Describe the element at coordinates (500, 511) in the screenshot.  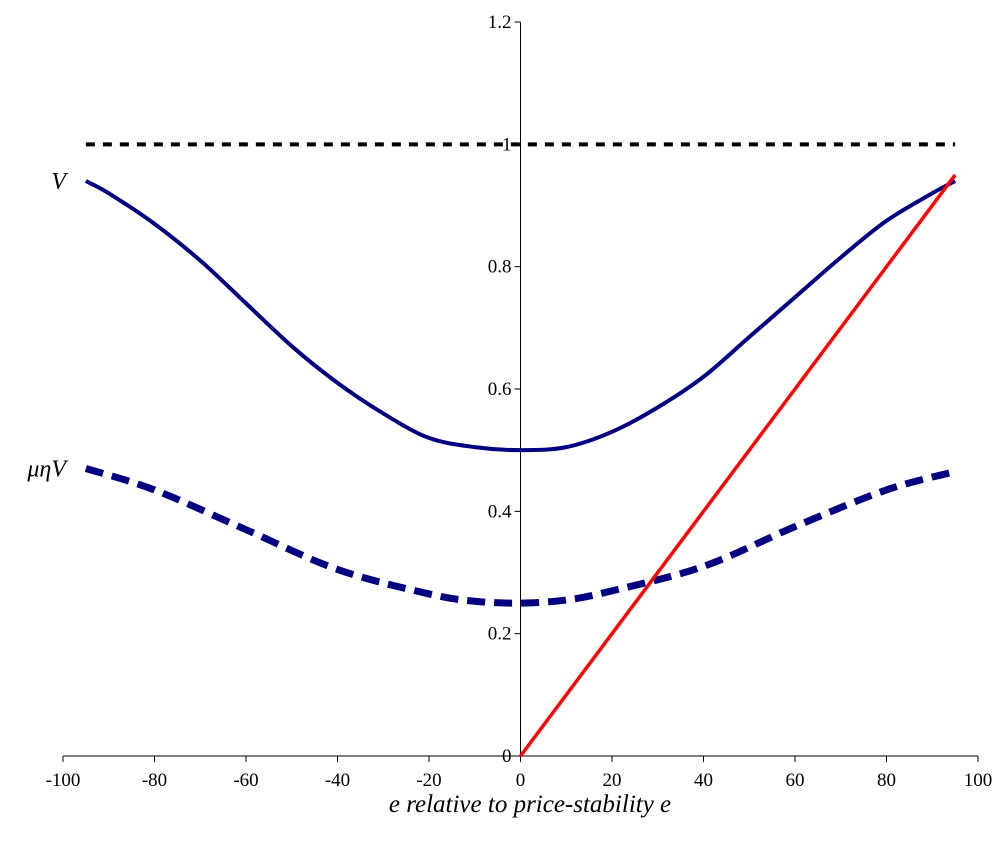
I see `y-tick-label: 0.4` at that location.